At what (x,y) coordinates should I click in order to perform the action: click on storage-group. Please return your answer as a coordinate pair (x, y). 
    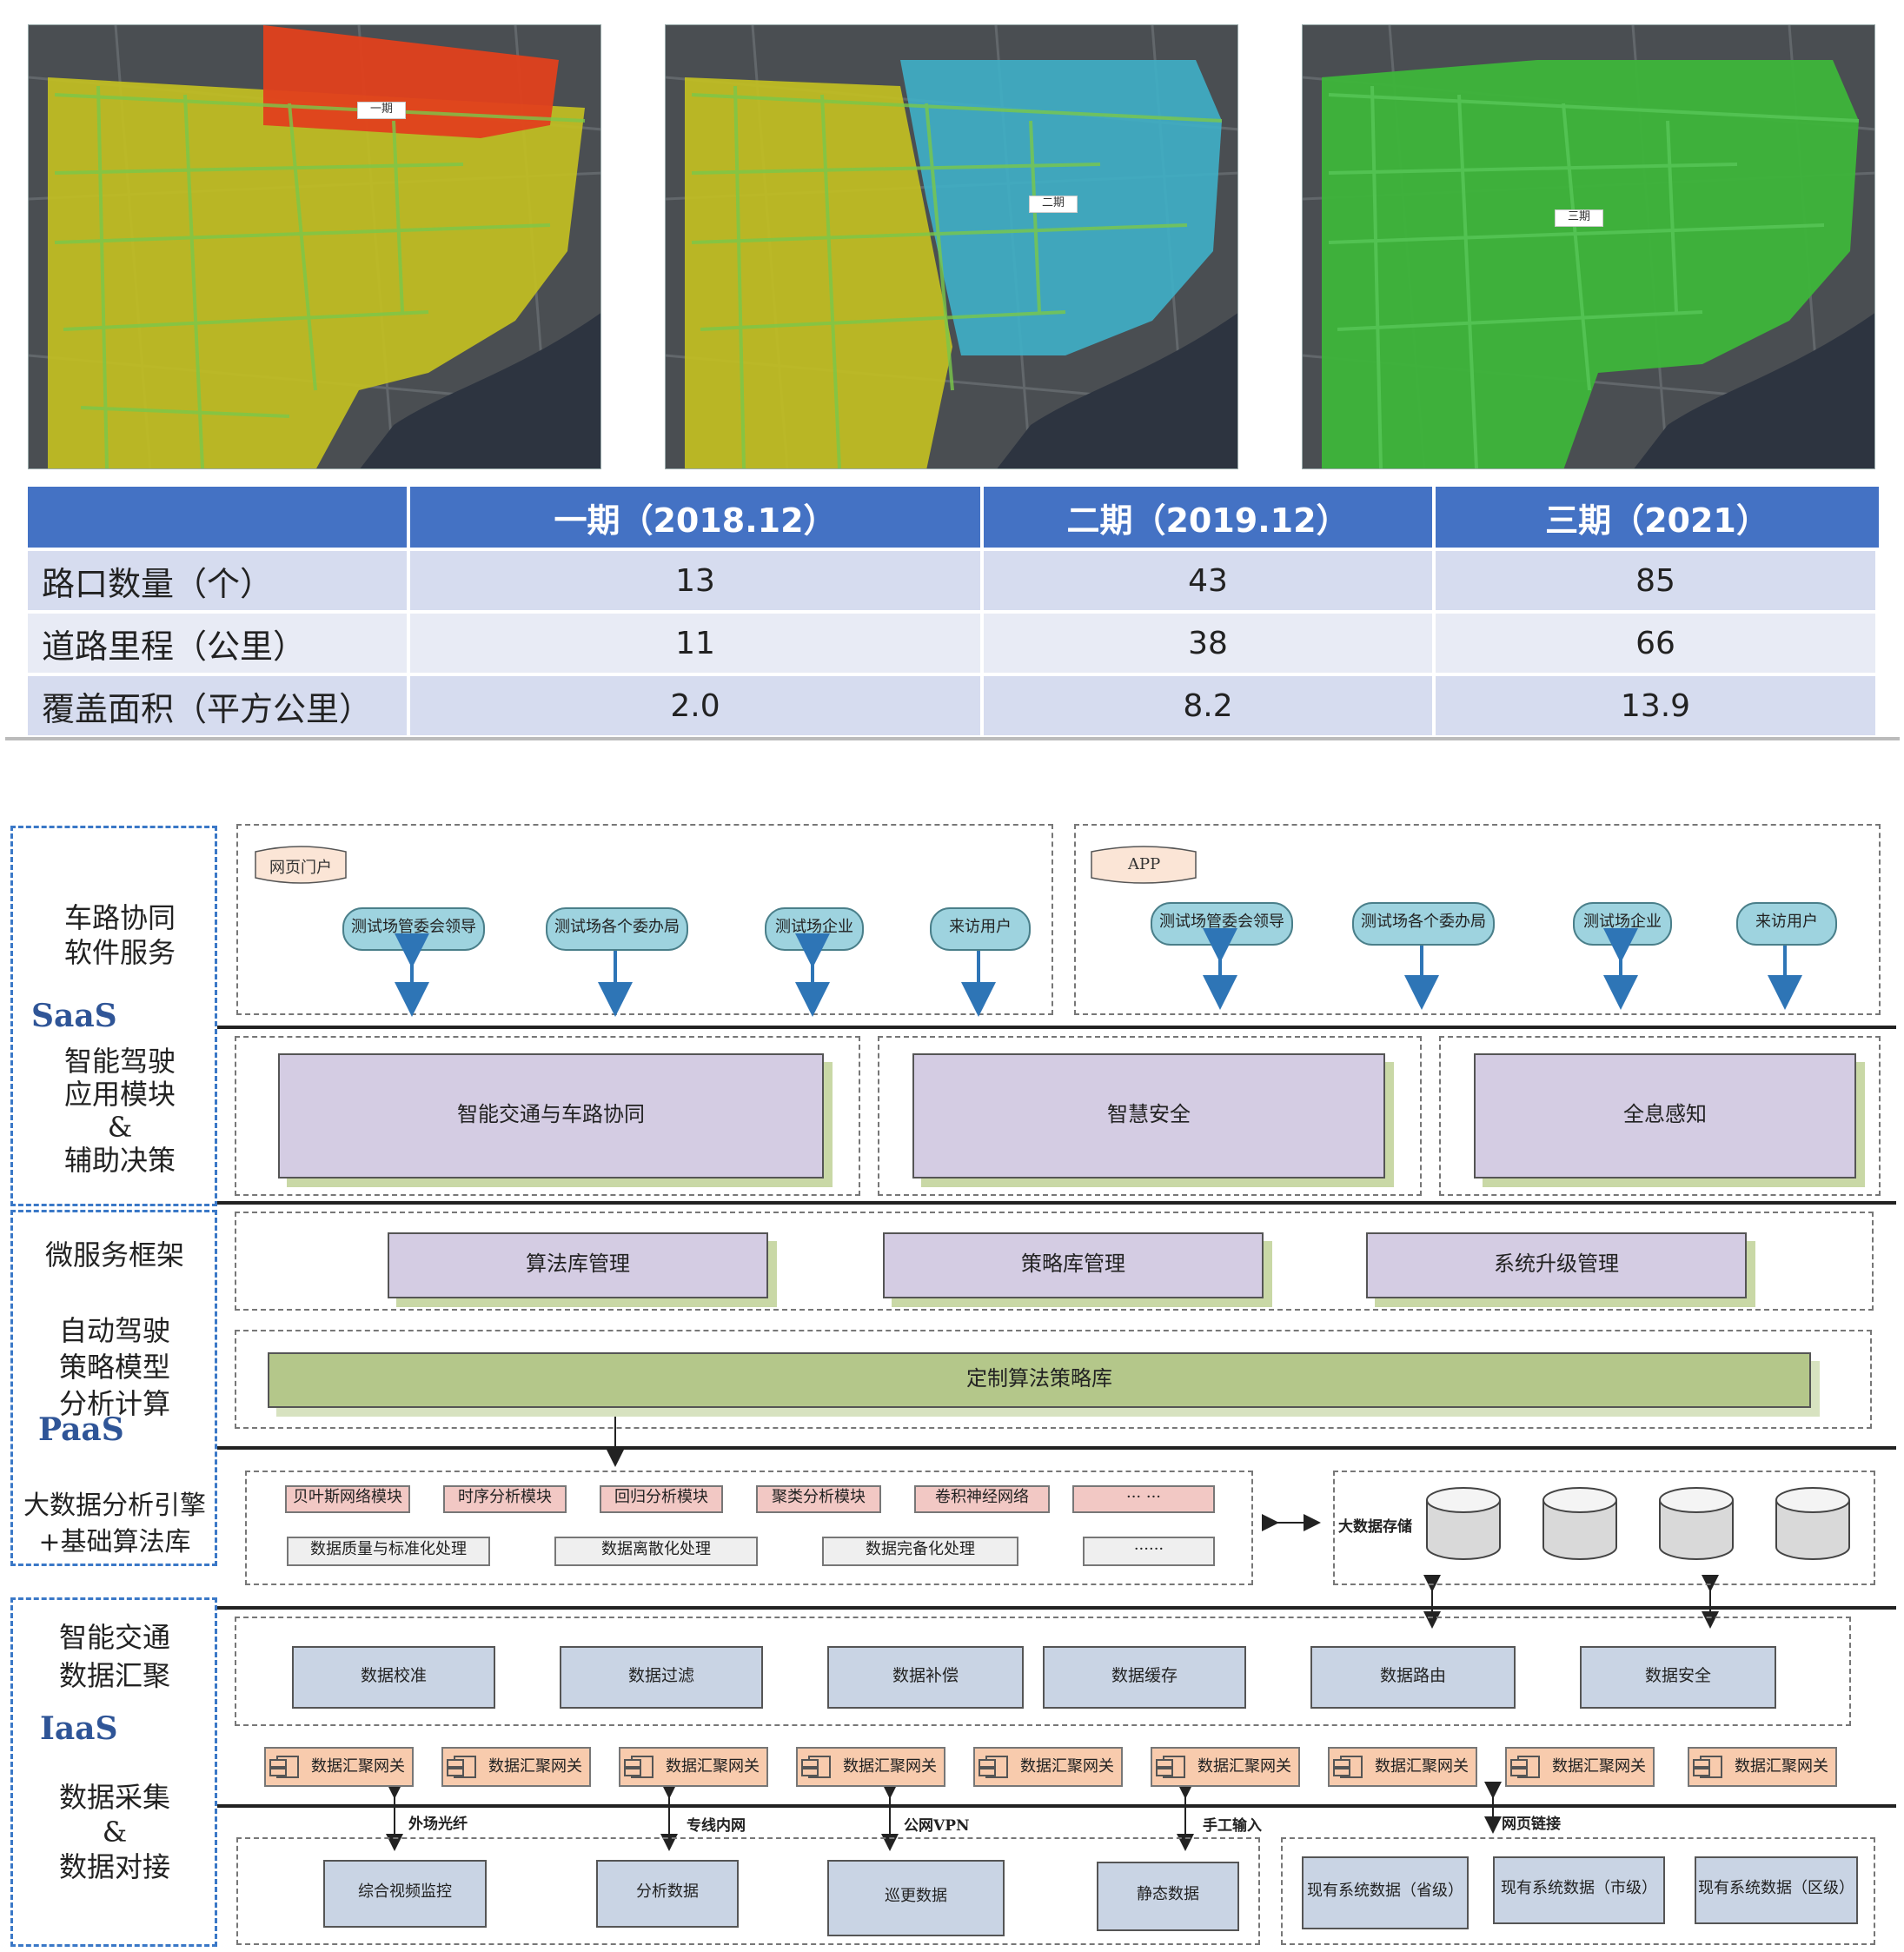
    Looking at the image, I should click on (1604, 1528).